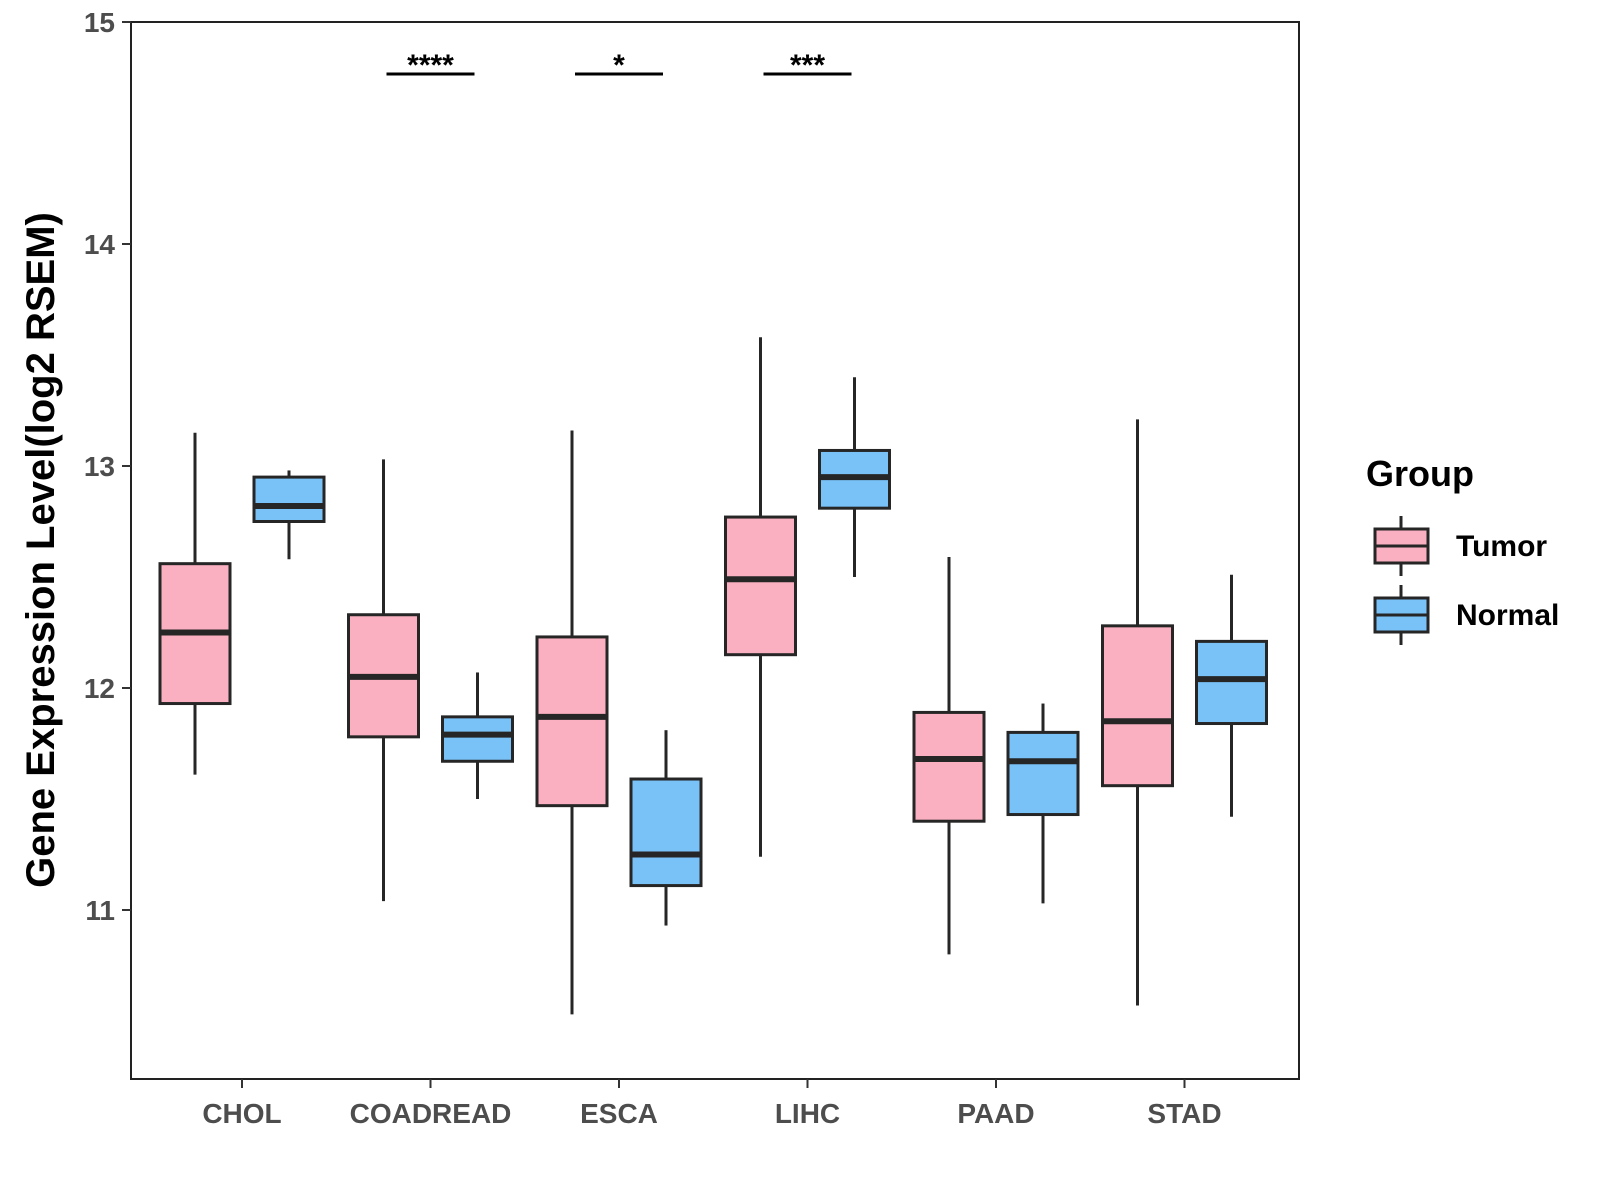  Describe the element at coordinates (995, 1113) in the screenshot. I see `x-tick-label: PAAD` at that location.